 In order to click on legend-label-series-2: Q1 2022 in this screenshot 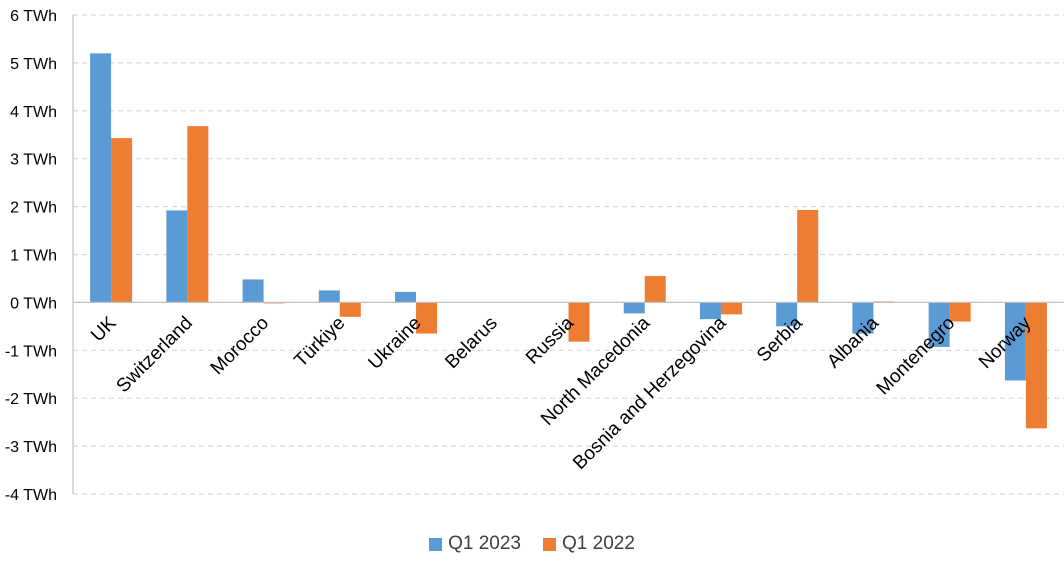, I will do `click(598, 543)`.